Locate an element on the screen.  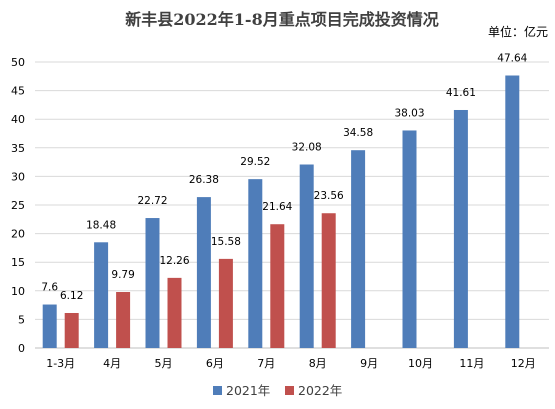
x-tick-label: 9月 is located at coordinates (369, 363).